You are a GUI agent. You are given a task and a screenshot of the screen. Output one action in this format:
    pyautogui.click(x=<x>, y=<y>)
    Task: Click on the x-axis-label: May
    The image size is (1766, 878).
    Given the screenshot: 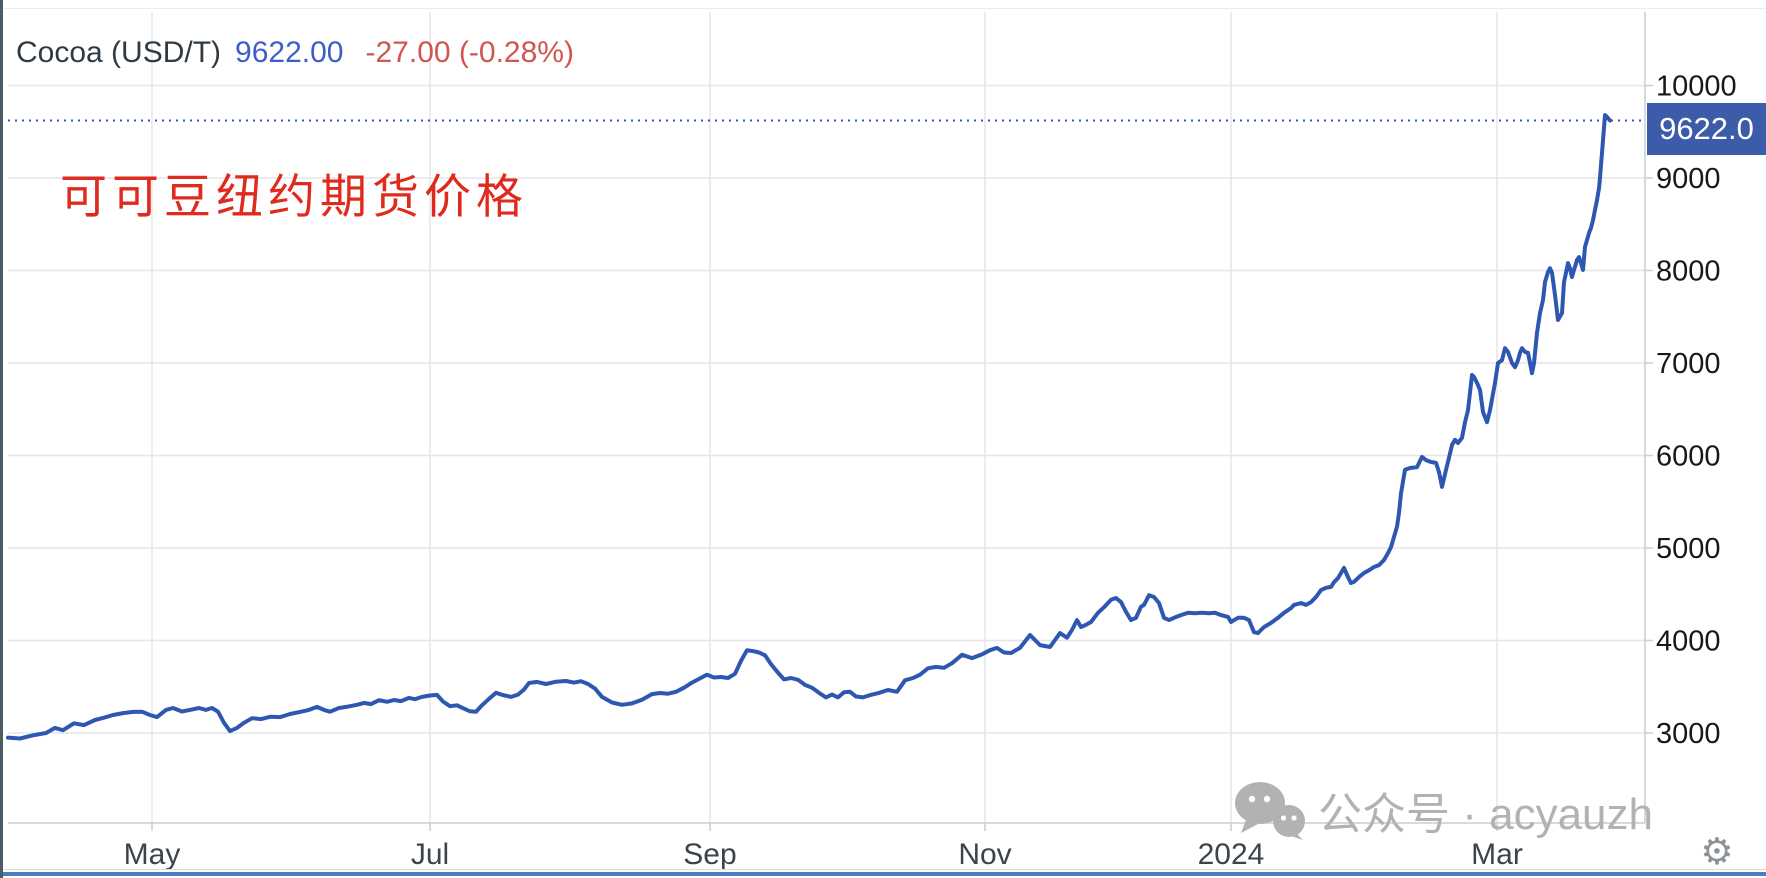 What is the action you would take?
    pyautogui.click(x=152, y=854)
    